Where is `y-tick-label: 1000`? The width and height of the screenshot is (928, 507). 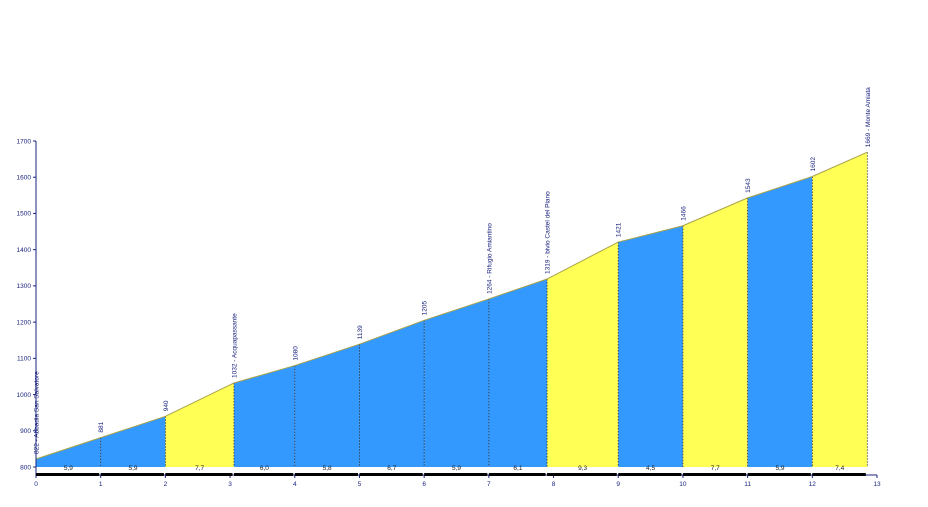 y-tick-label: 1000 is located at coordinates (24, 395).